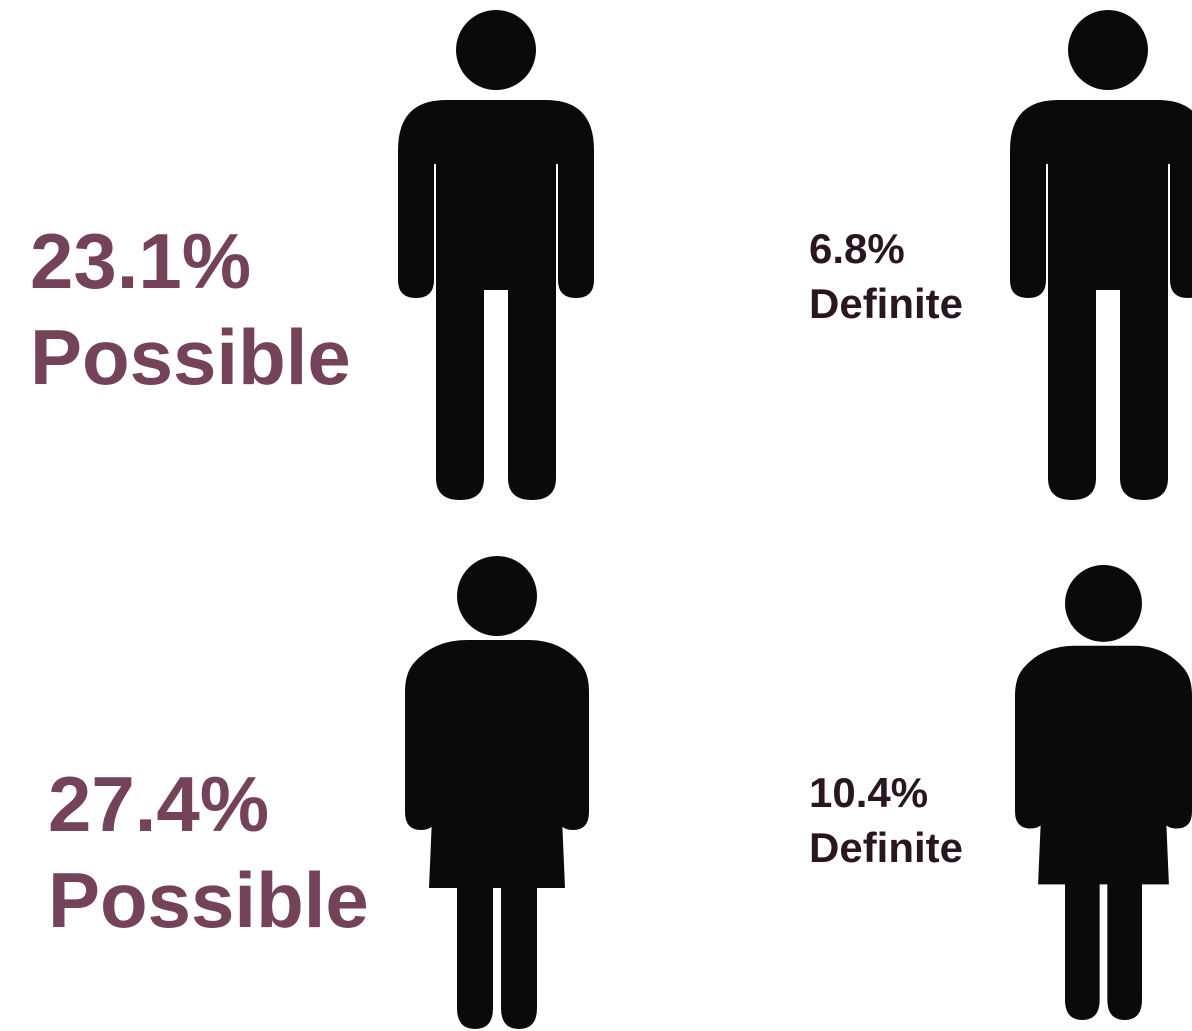 The width and height of the screenshot is (1192, 1031). Describe the element at coordinates (886, 276) in the screenshot. I see `male-definite-stat: 6.8% Definite` at that location.